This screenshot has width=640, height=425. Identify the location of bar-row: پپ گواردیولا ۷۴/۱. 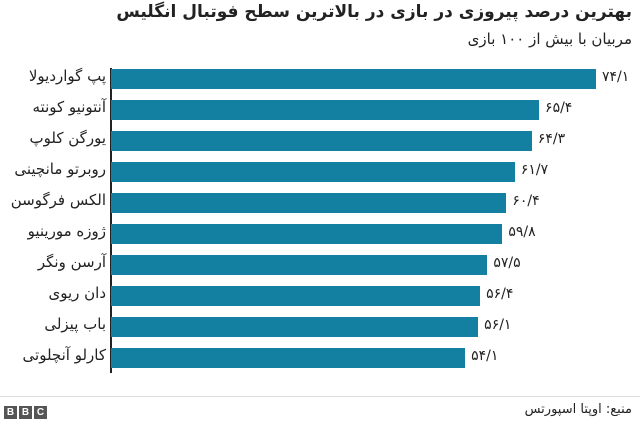
(320, 78).